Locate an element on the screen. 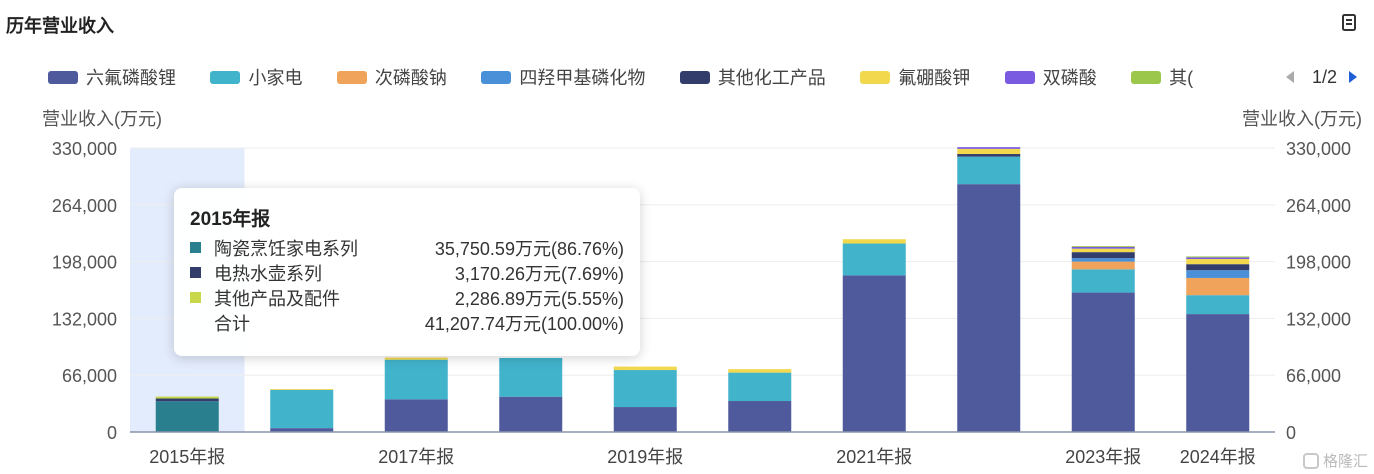 The image size is (1374, 474). legend-label: 双磷酸 is located at coordinates (1069, 78).